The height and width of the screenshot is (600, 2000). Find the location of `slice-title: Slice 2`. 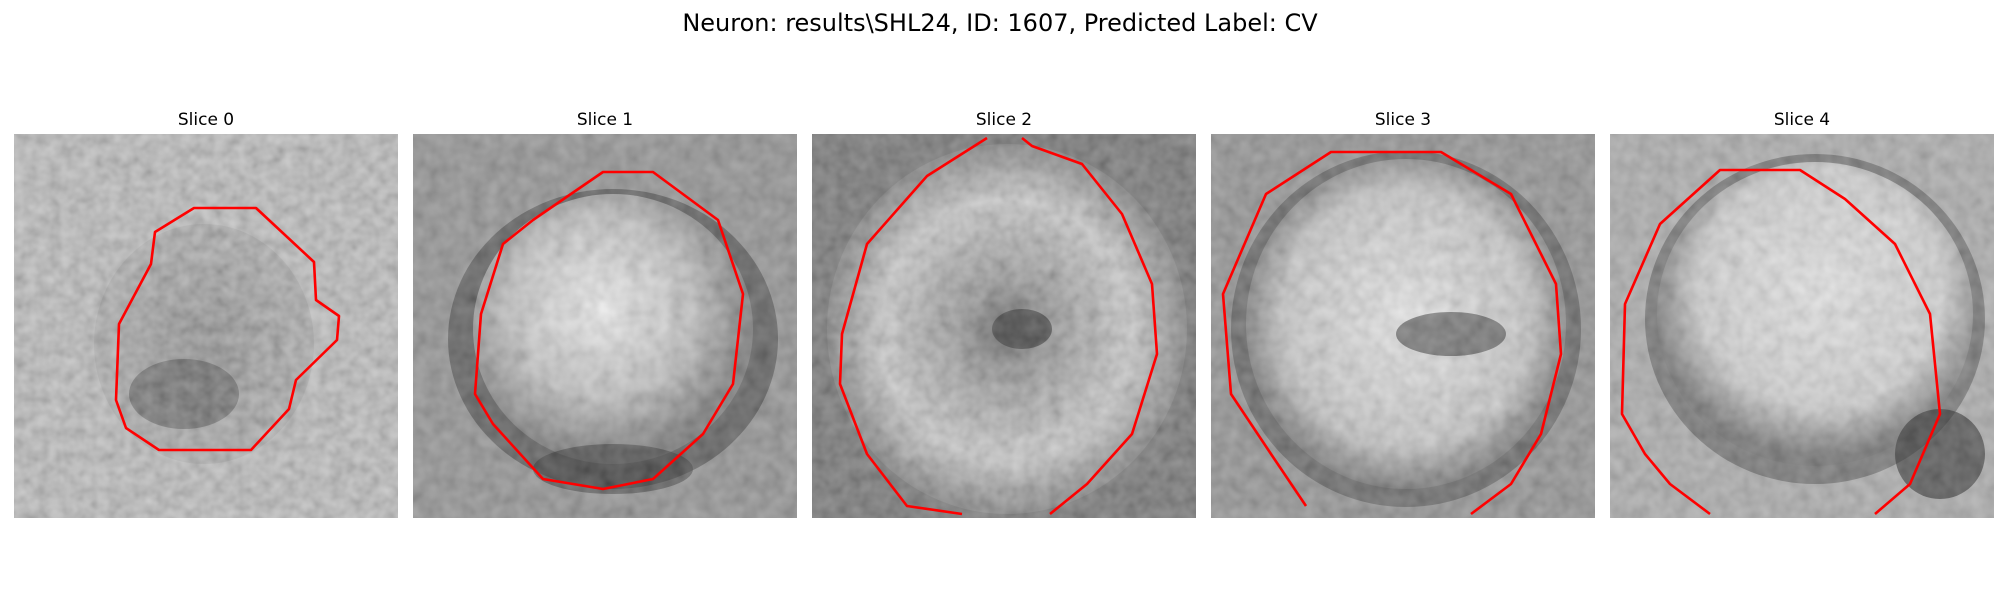

slice-title: Slice 2 is located at coordinates (1004, 120).